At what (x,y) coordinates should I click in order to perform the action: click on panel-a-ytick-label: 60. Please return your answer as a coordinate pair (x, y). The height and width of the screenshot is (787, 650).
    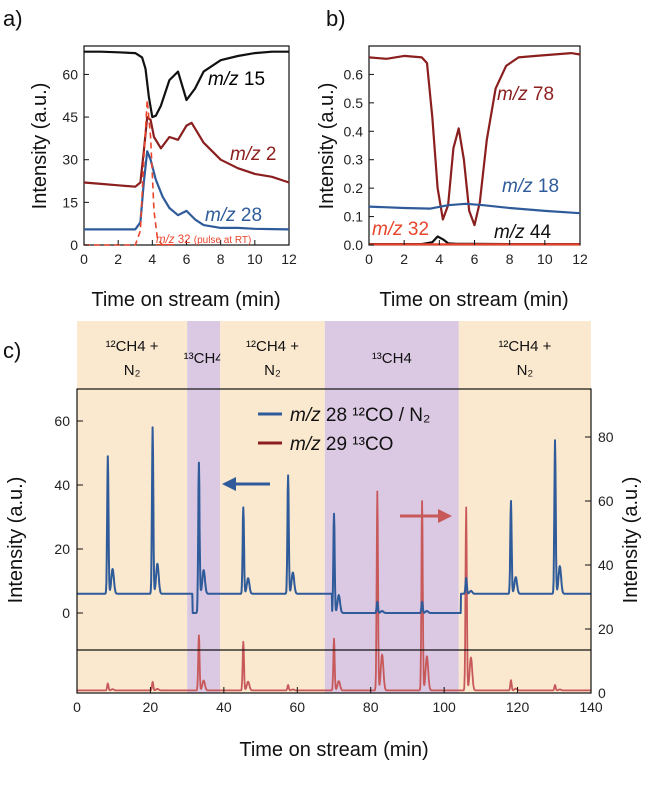
    Looking at the image, I should click on (70, 74).